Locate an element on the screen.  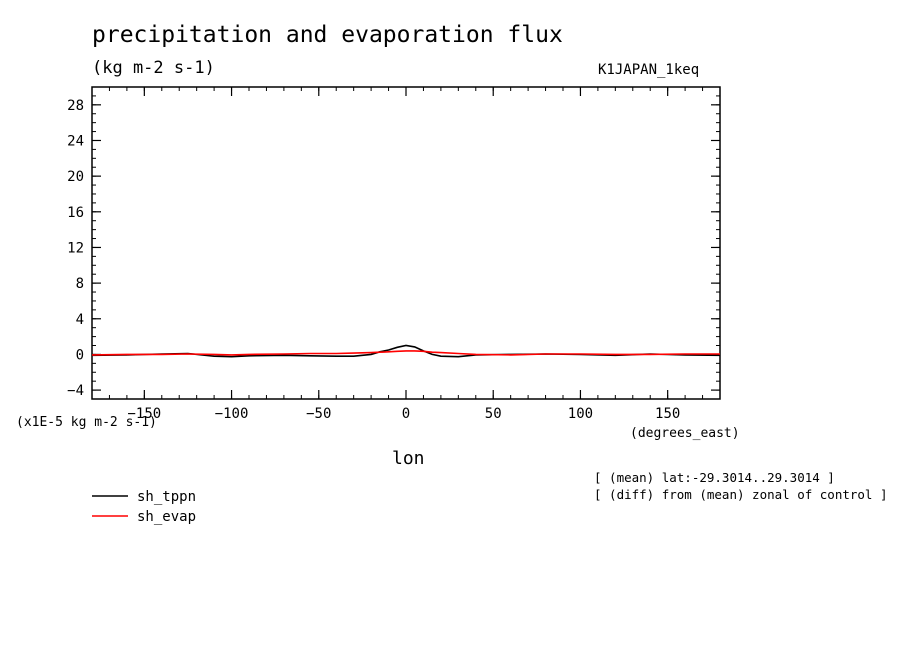
y-tick-label: 24 is located at coordinates (75, 141).